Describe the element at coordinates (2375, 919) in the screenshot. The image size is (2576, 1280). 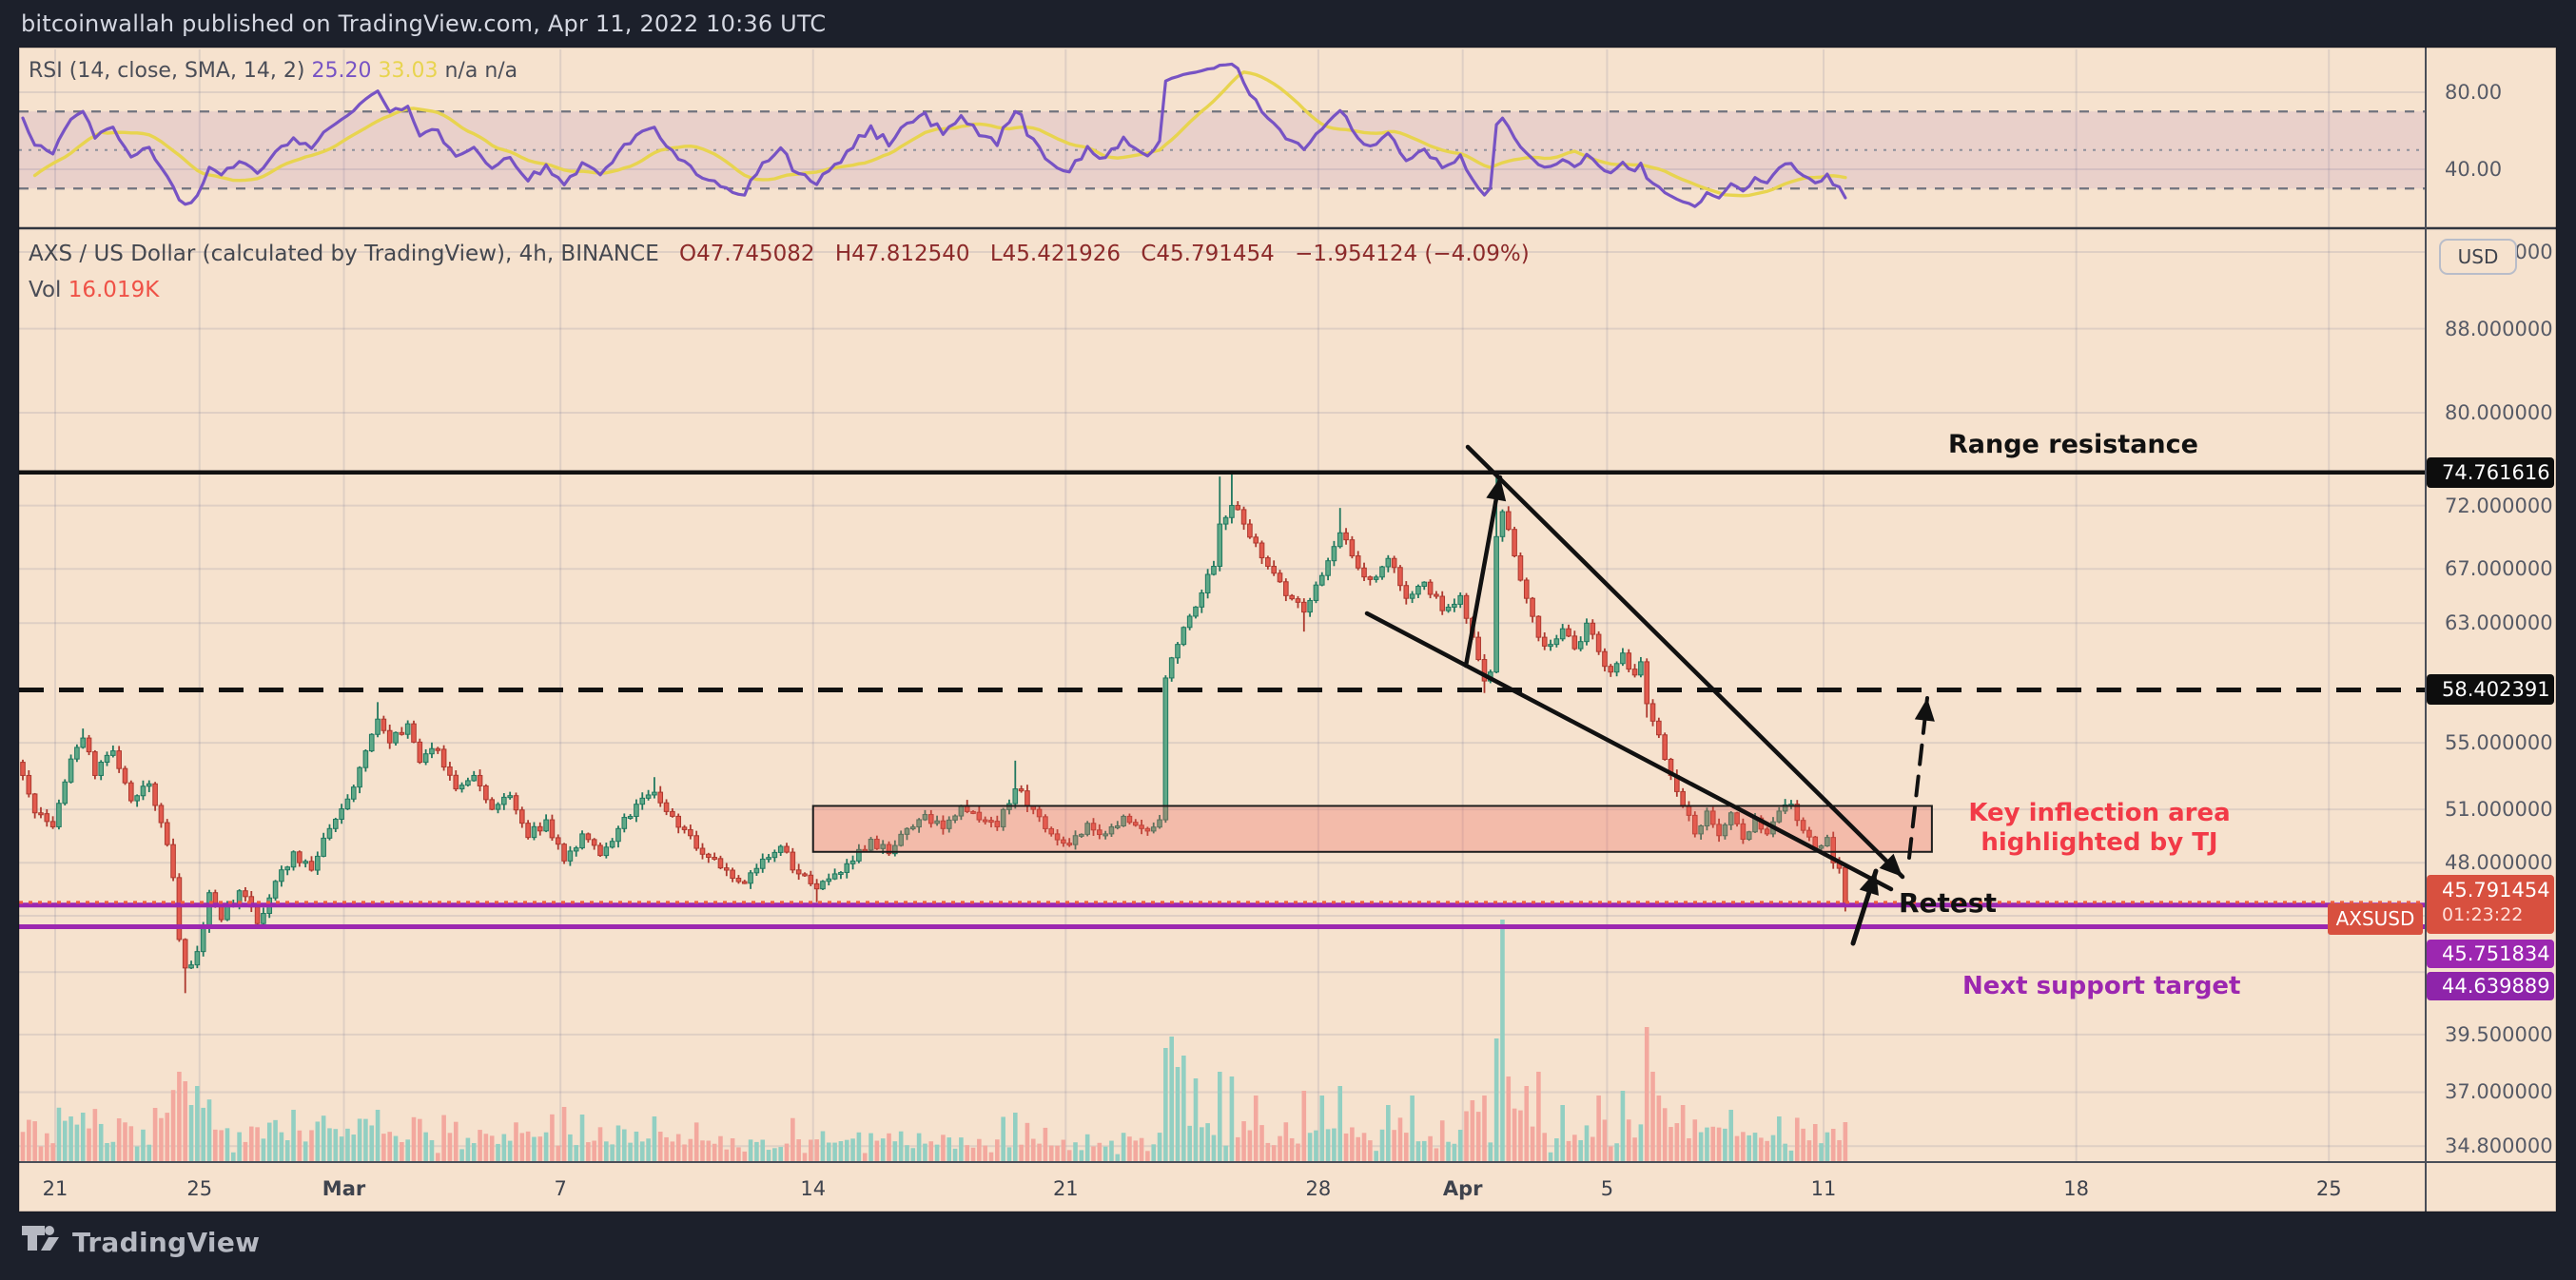
I see `symbol-badge: AXSUSD` at that location.